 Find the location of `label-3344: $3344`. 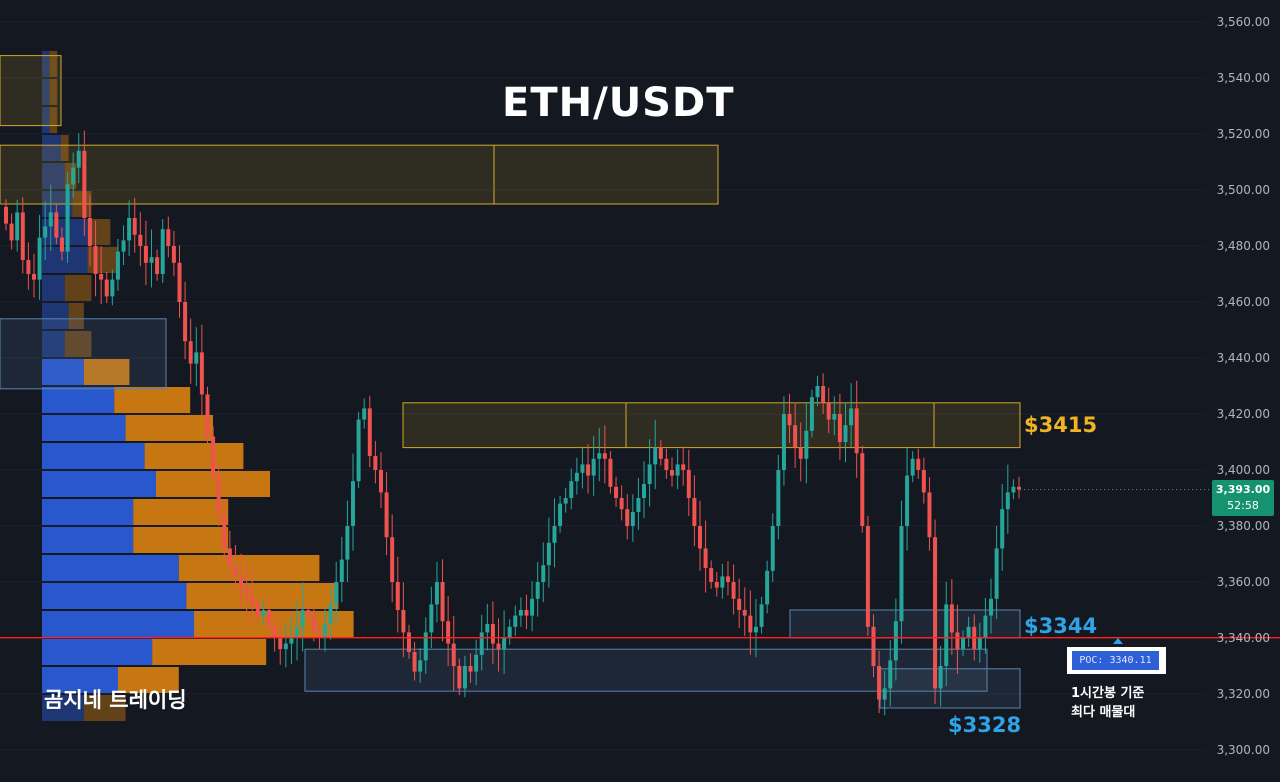

label-3344: $3344 is located at coordinates (1061, 626).